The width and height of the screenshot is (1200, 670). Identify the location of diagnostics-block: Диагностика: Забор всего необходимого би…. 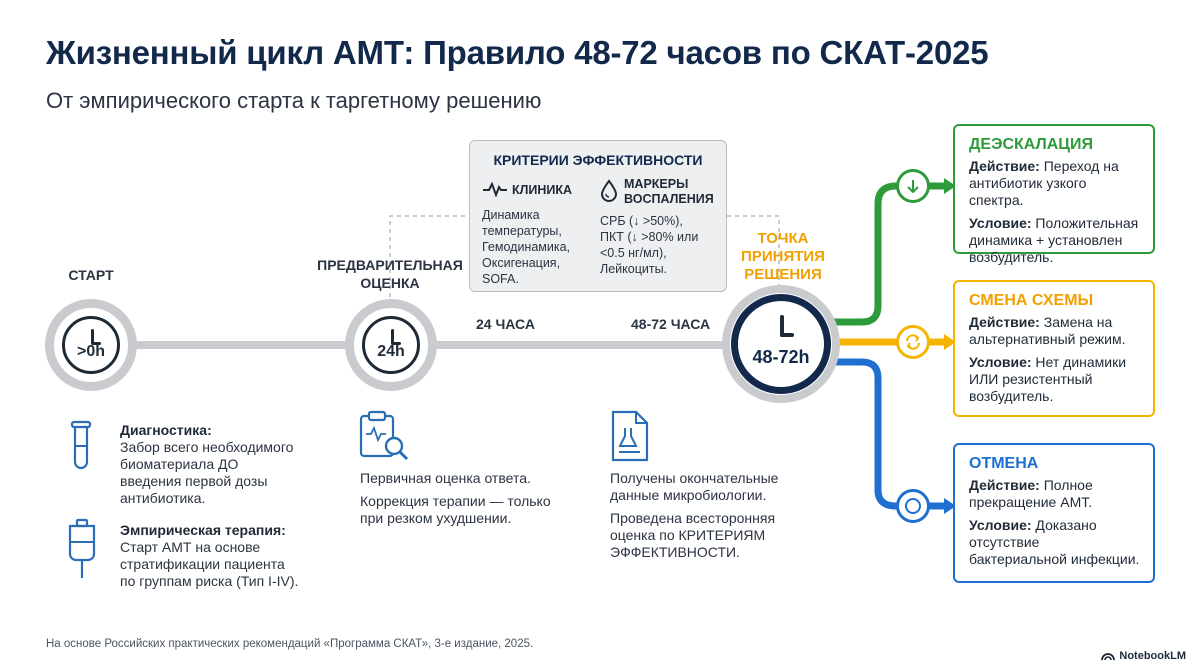
(206, 464).